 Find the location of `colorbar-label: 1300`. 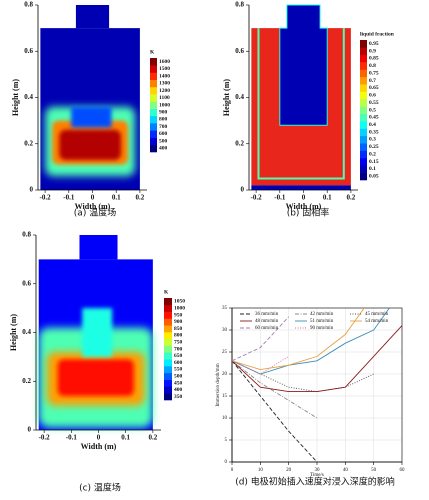

colorbar-label: 1300 is located at coordinates (164, 84).